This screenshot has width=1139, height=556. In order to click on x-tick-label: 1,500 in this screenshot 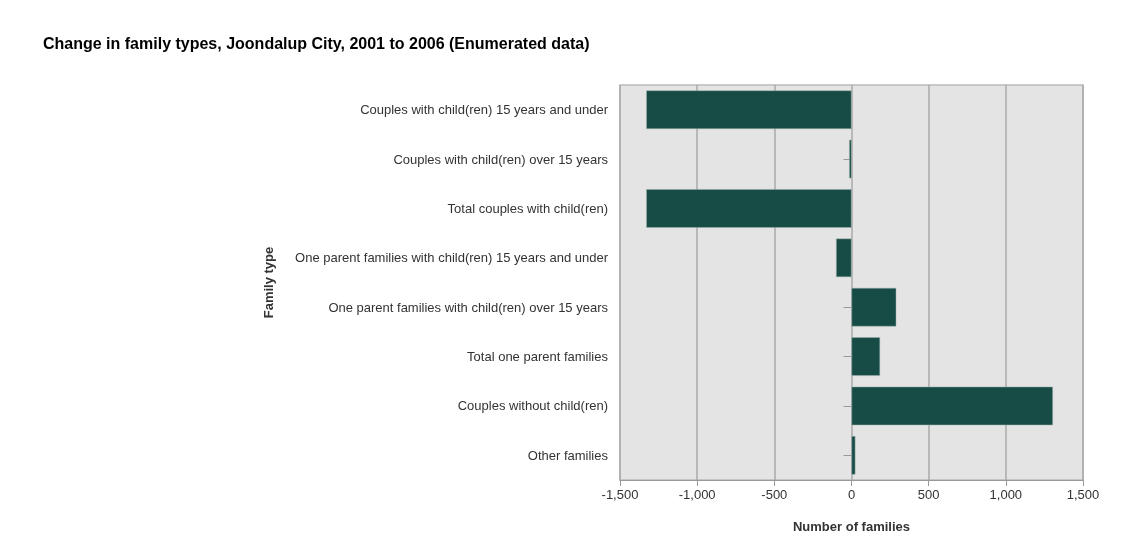, I will do `click(1083, 494)`.